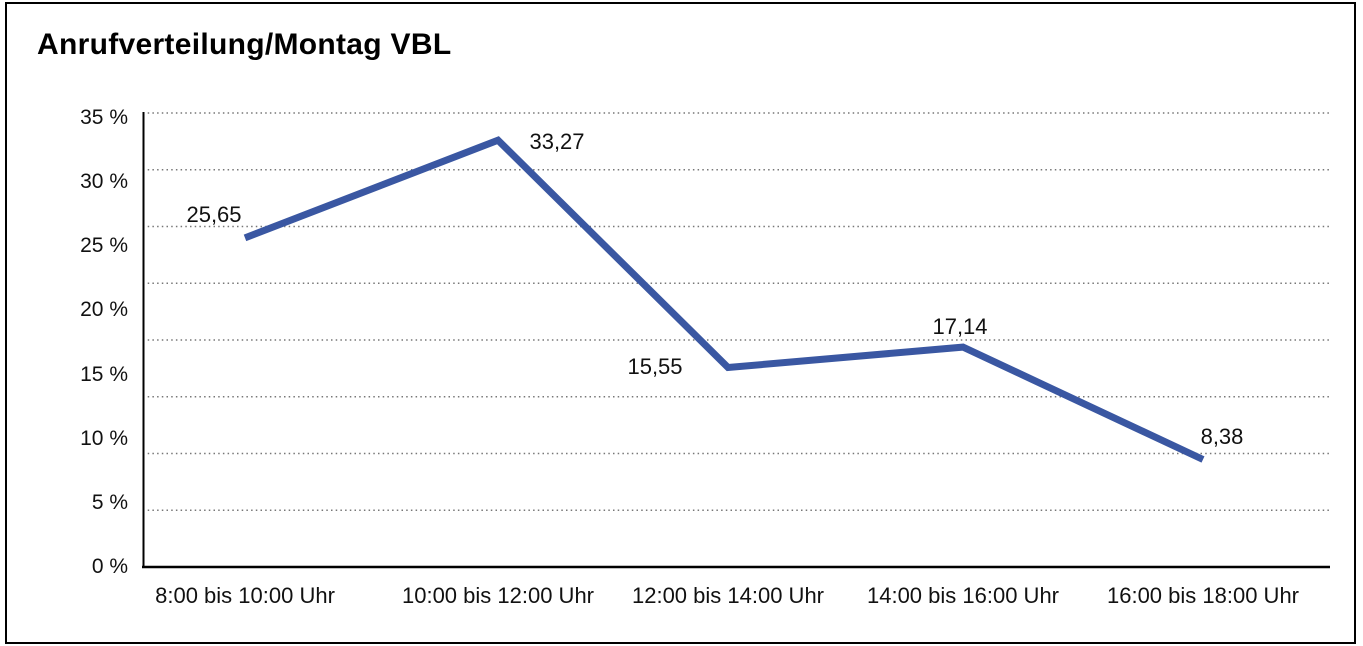 This screenshot has width=1363, height=646. What do you see at coordinates (104, 438) in the screenshot?
I see `y-tick-label: 10 %` at bounding box center [104, 438].